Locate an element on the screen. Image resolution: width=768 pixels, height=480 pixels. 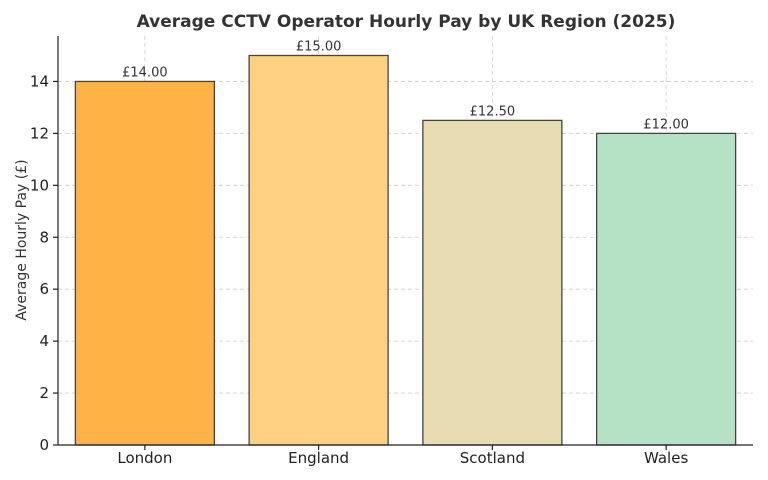
bar-england is located at coordinates (318, 250).